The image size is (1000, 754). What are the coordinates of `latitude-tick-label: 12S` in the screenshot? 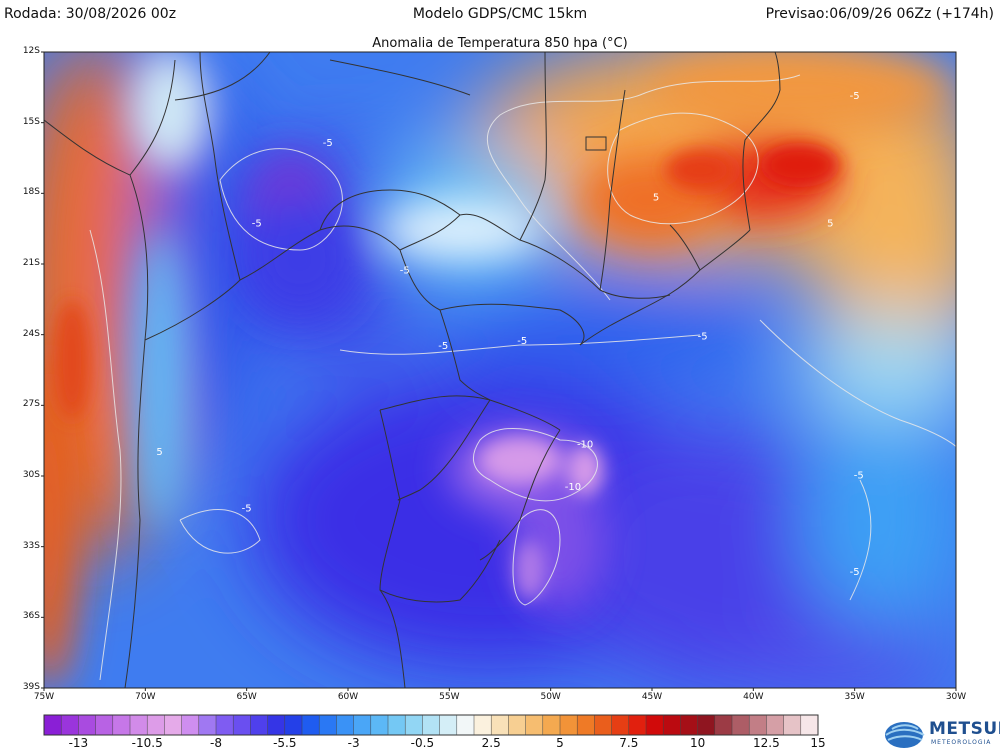 It's located at (31, 51).